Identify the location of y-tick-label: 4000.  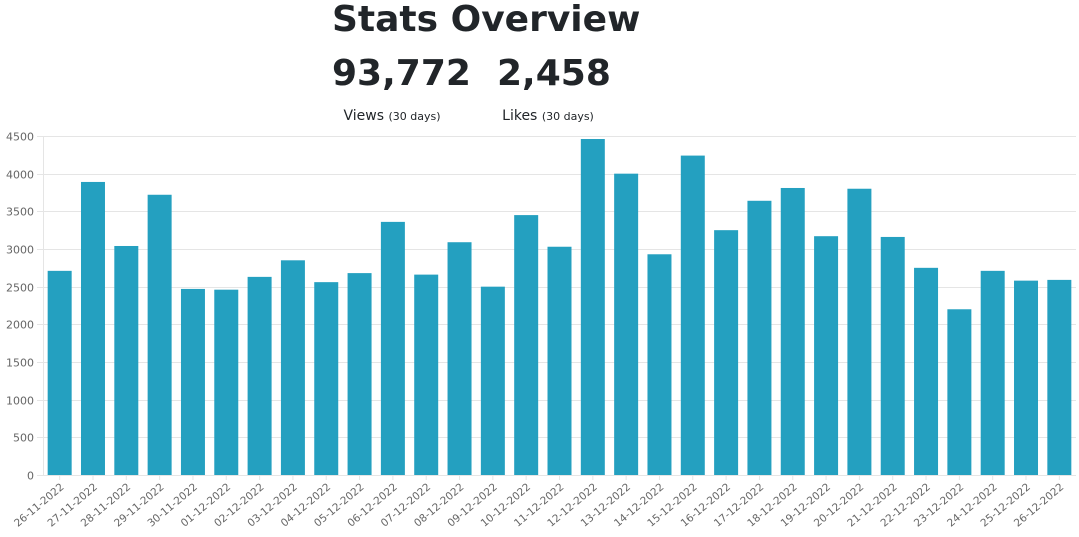
(20, 175).